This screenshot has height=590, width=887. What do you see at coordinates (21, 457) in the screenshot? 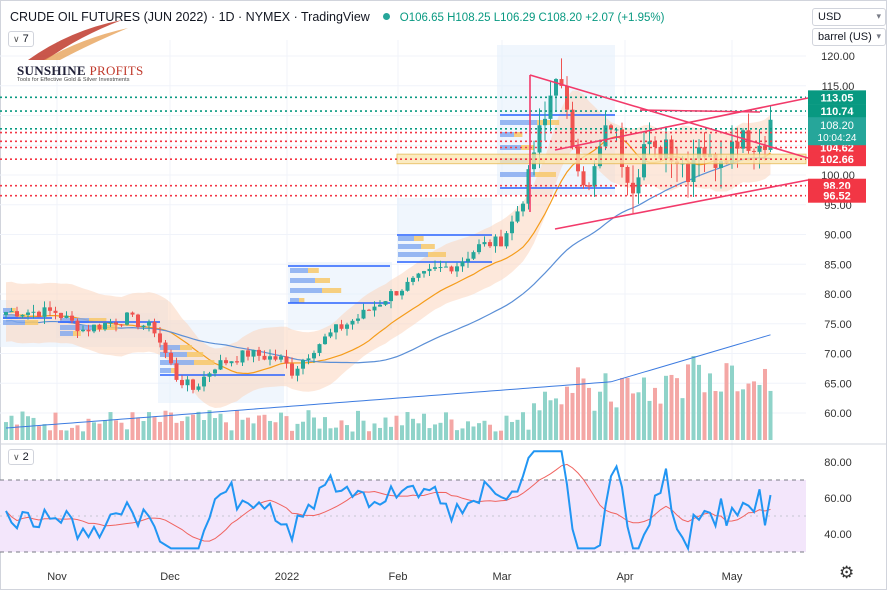
I see `sub-indicators-toggle: ∨ 2` at bounding box center [21, 457].